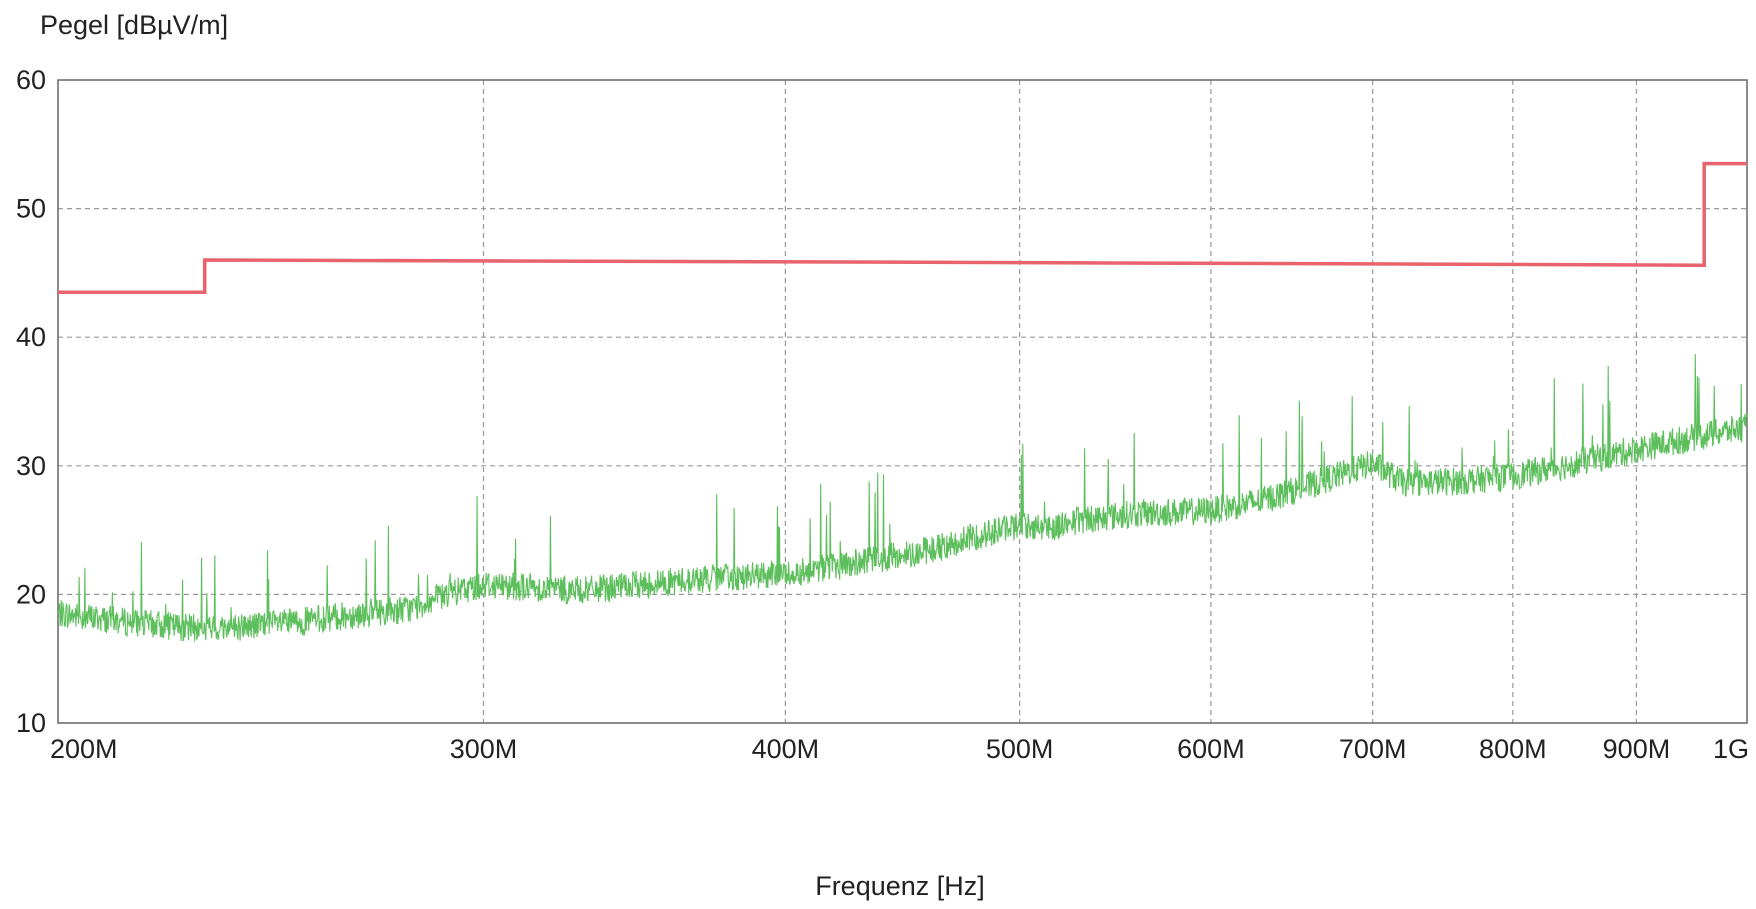 The width and height of the screenshot is (1756, 909). What do you see at coordinates (134, 25) in the screenshot?
I see `y-axis-title: Pegel [dBµV/m]` at bounding box center [134, 25].